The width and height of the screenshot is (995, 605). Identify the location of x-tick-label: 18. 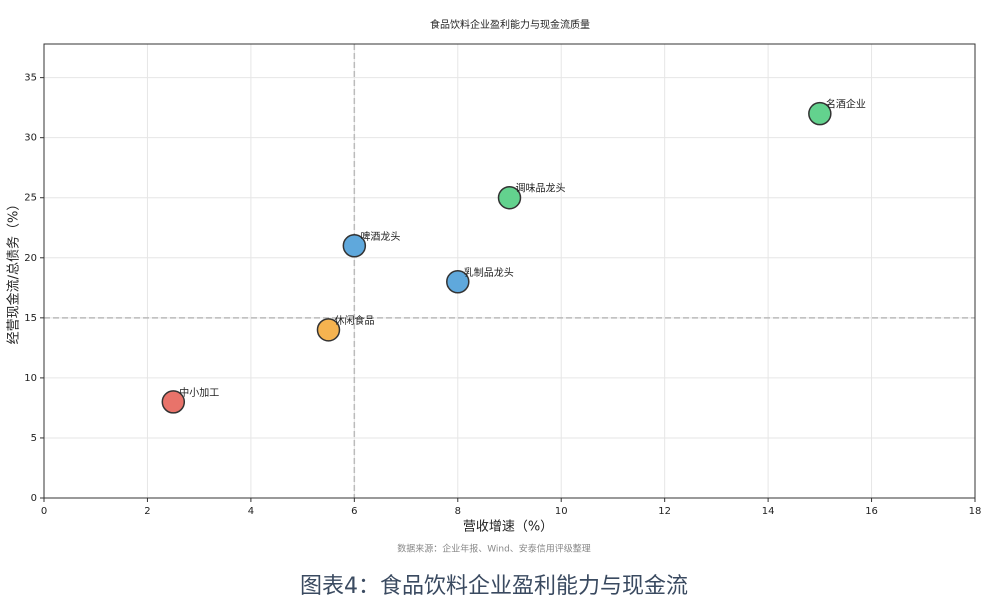
(975, 511).